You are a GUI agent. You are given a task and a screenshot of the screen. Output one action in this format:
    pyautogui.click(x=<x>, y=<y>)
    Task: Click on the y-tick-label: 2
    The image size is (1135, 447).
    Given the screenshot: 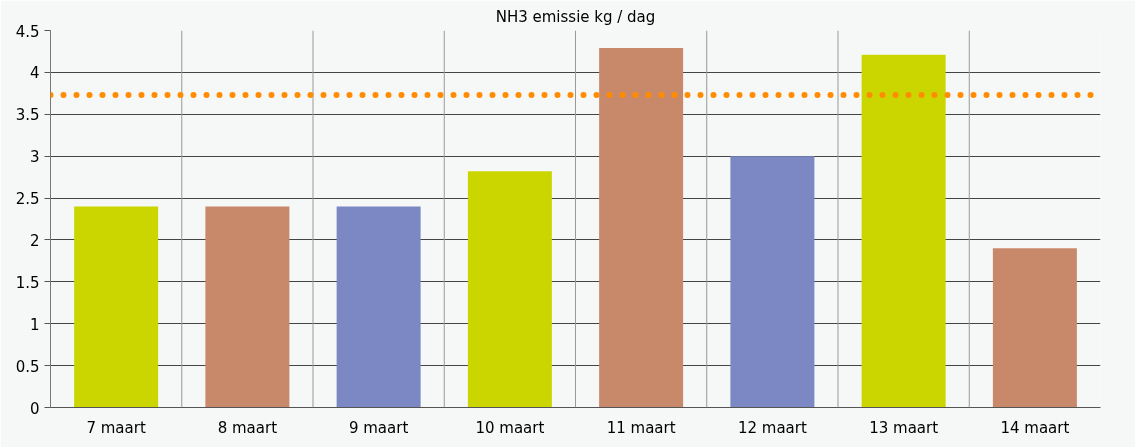 What is the action you would take?
    pyautogui.click(x=34, y=240)
    